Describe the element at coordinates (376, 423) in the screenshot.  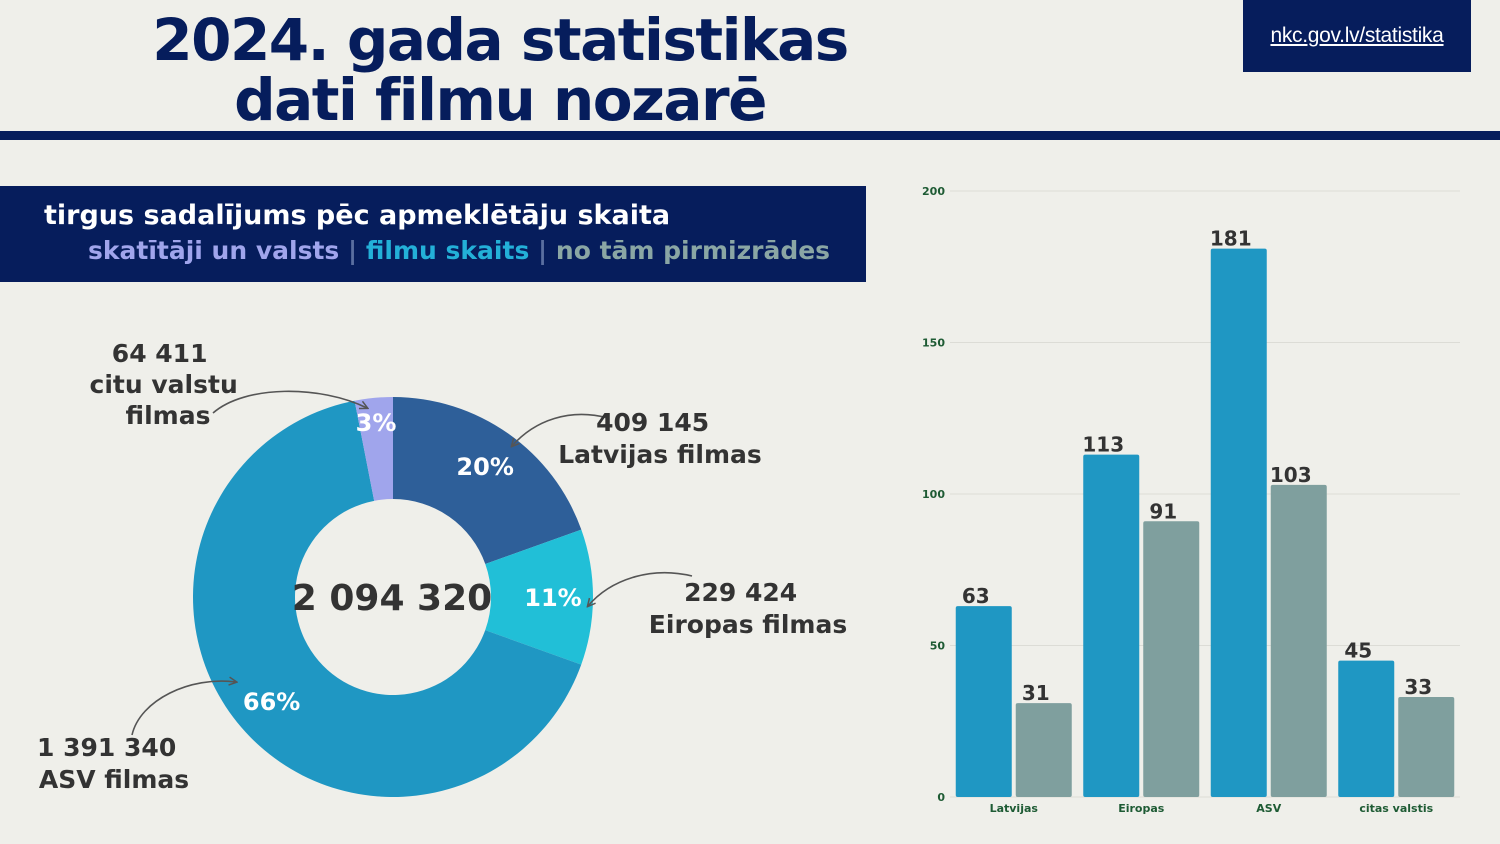
I see `donut-percent-label-3: 3%` at that location.